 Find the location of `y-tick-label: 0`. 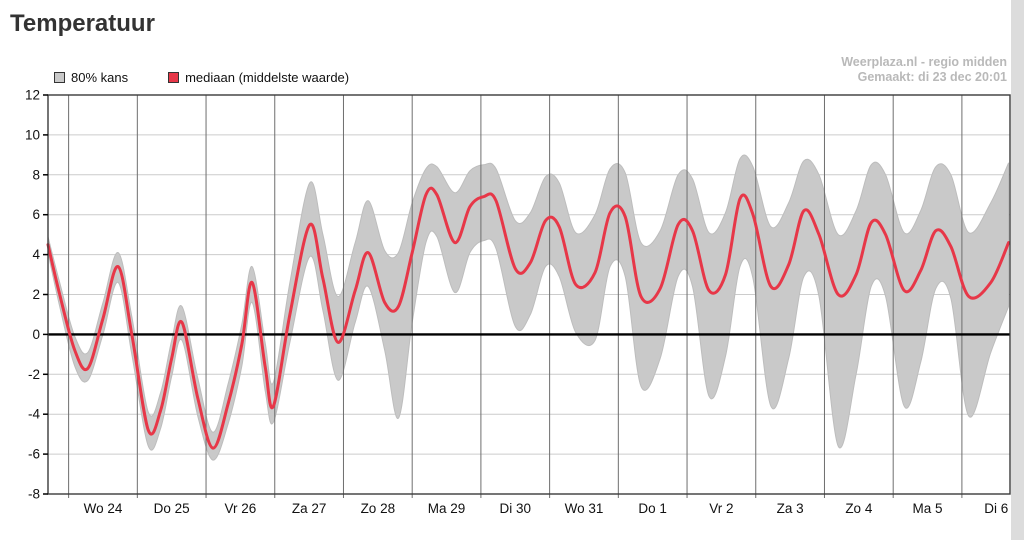

y-tick-label: 0 is located at coordinates (36, 334).